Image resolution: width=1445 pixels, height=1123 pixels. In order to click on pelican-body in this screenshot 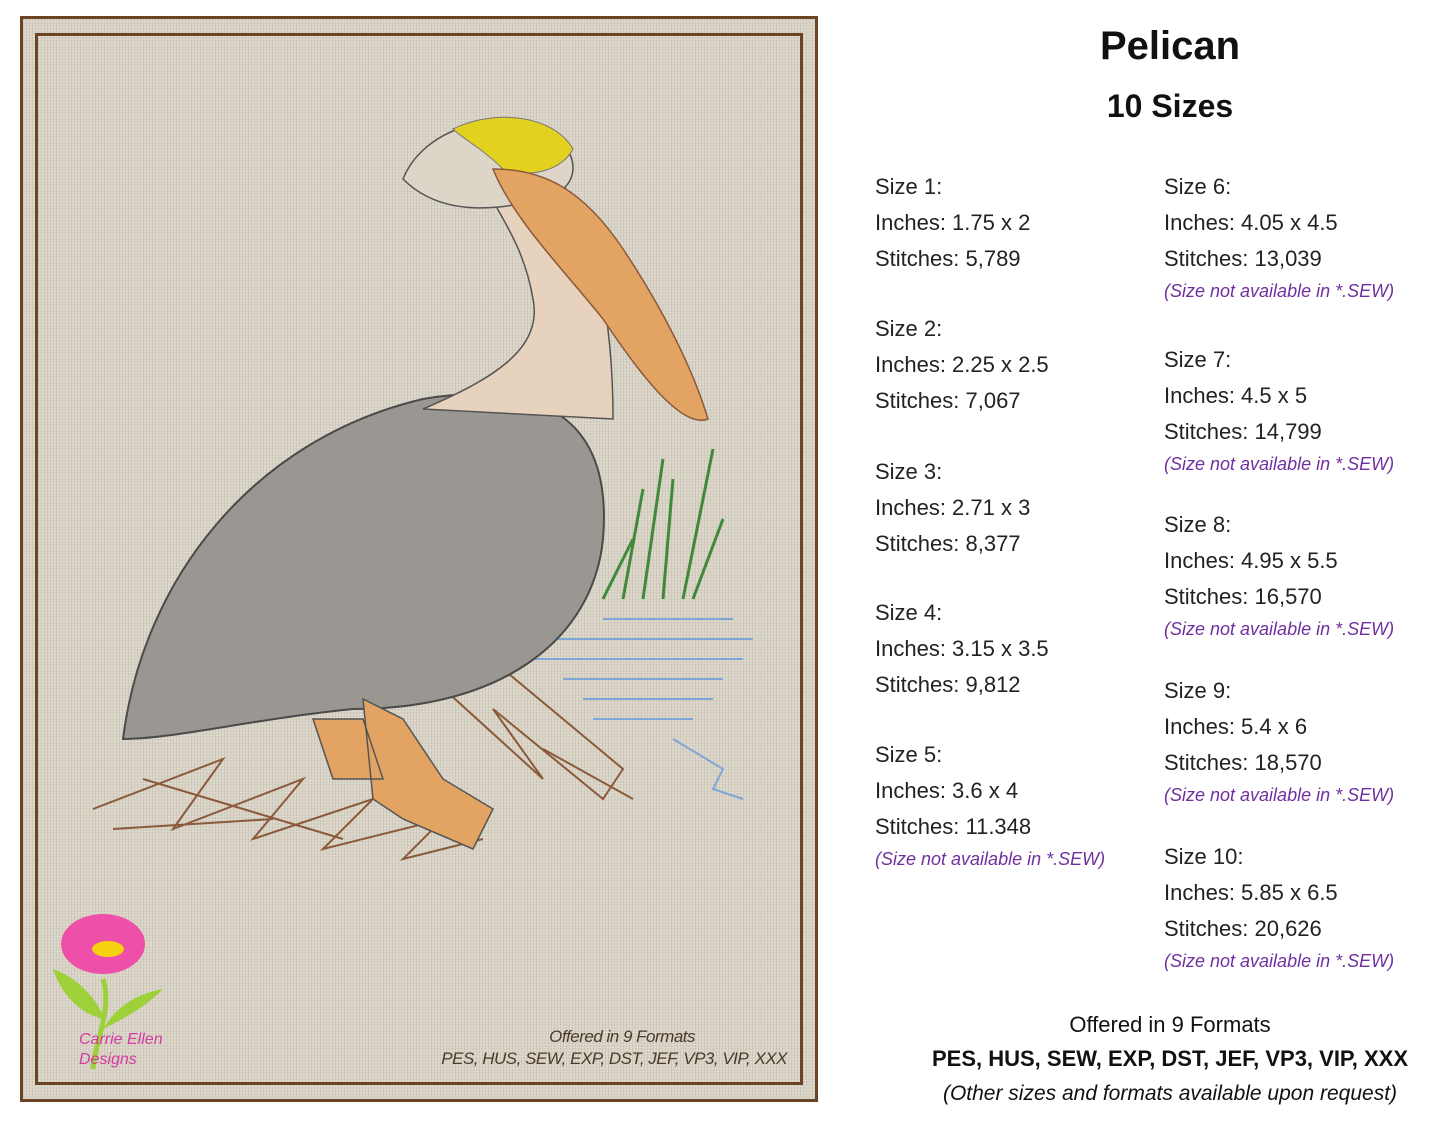, I will do `click(363, 567)`.